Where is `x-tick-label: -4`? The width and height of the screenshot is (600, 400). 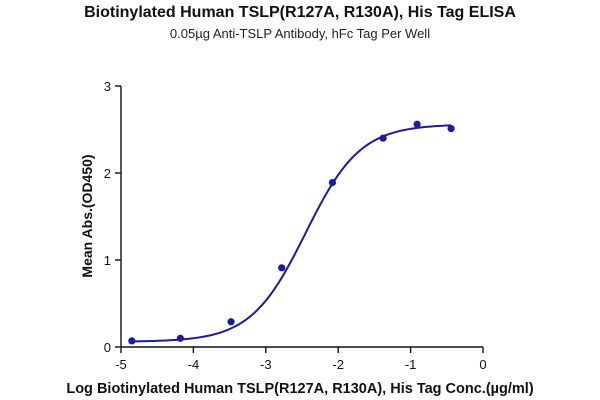 x-tick-label: -4 is located at coordinates (194, 364).